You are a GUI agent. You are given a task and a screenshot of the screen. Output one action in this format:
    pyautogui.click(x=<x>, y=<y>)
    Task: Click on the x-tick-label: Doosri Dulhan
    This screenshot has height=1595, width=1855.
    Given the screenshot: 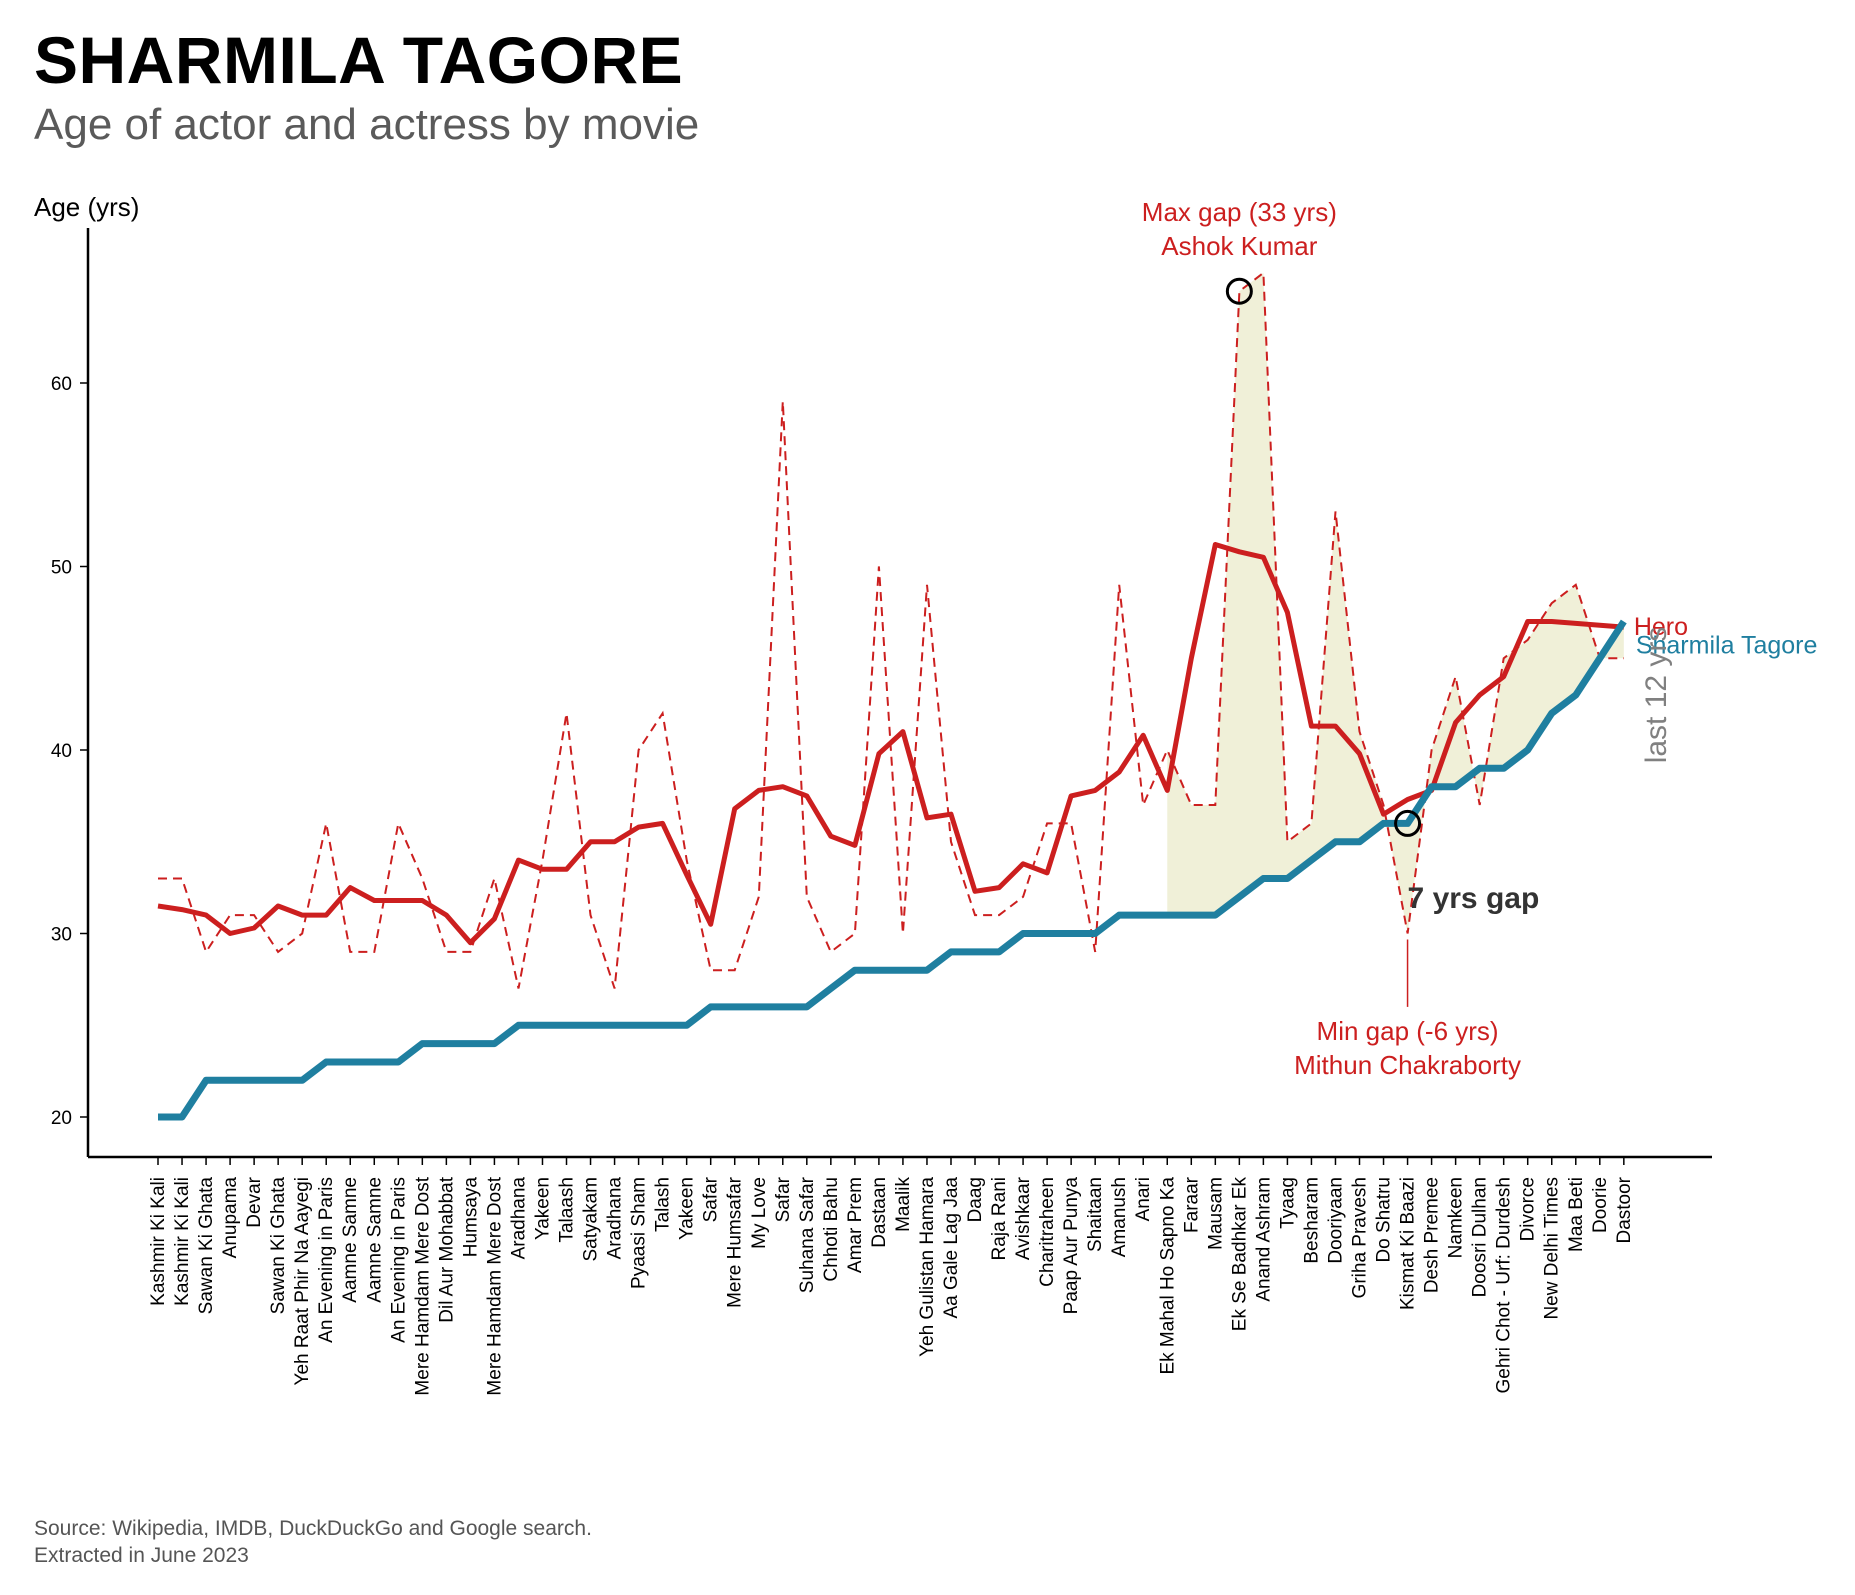 What is the action you would take?
    pyautogui.click(x=1480, y=1237)
    